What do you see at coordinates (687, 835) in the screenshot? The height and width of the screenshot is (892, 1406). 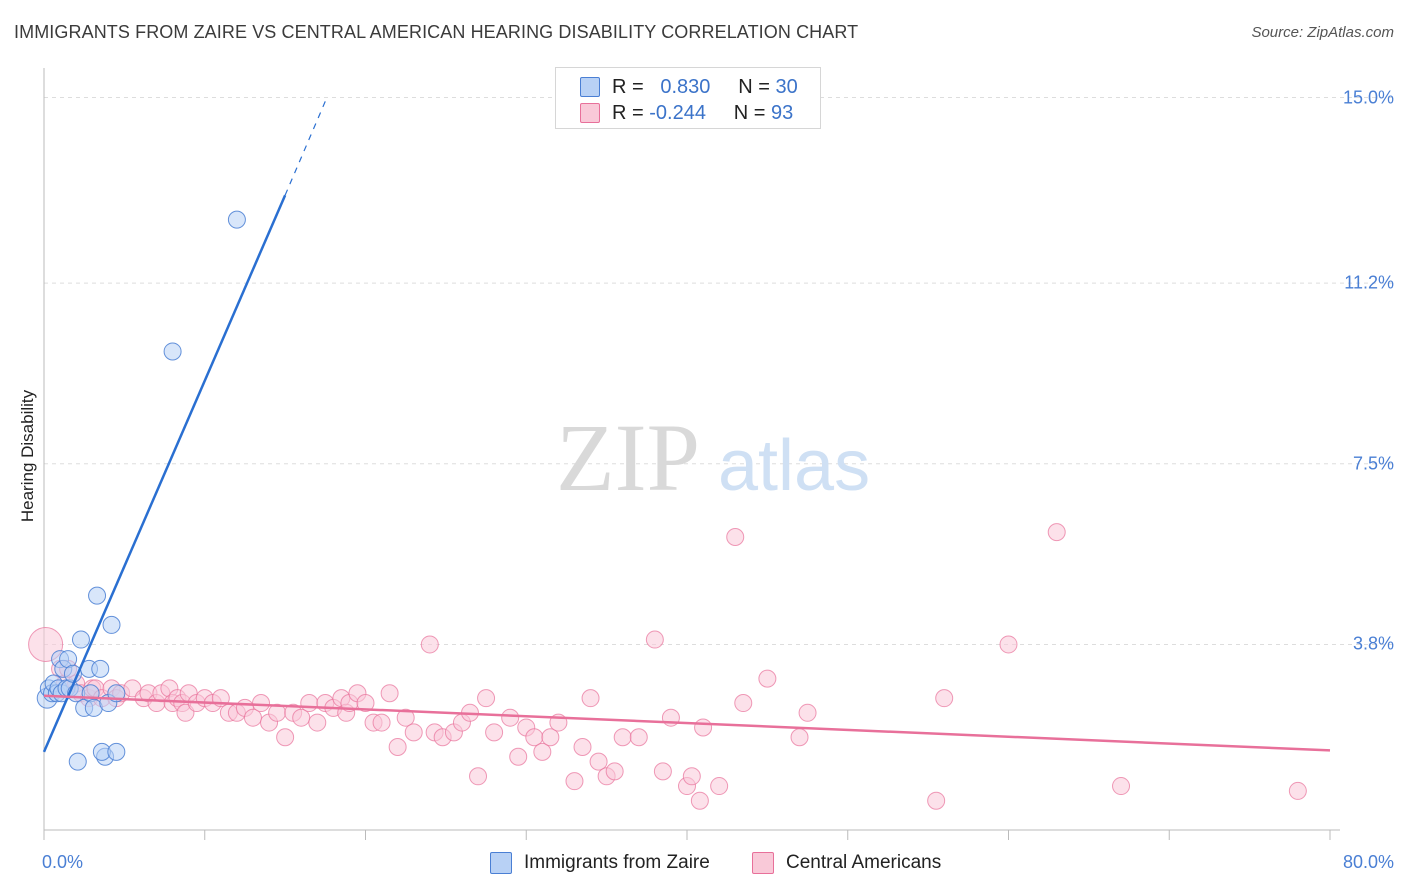 I see `x-tick-marks` at bounding box center [687, 835].